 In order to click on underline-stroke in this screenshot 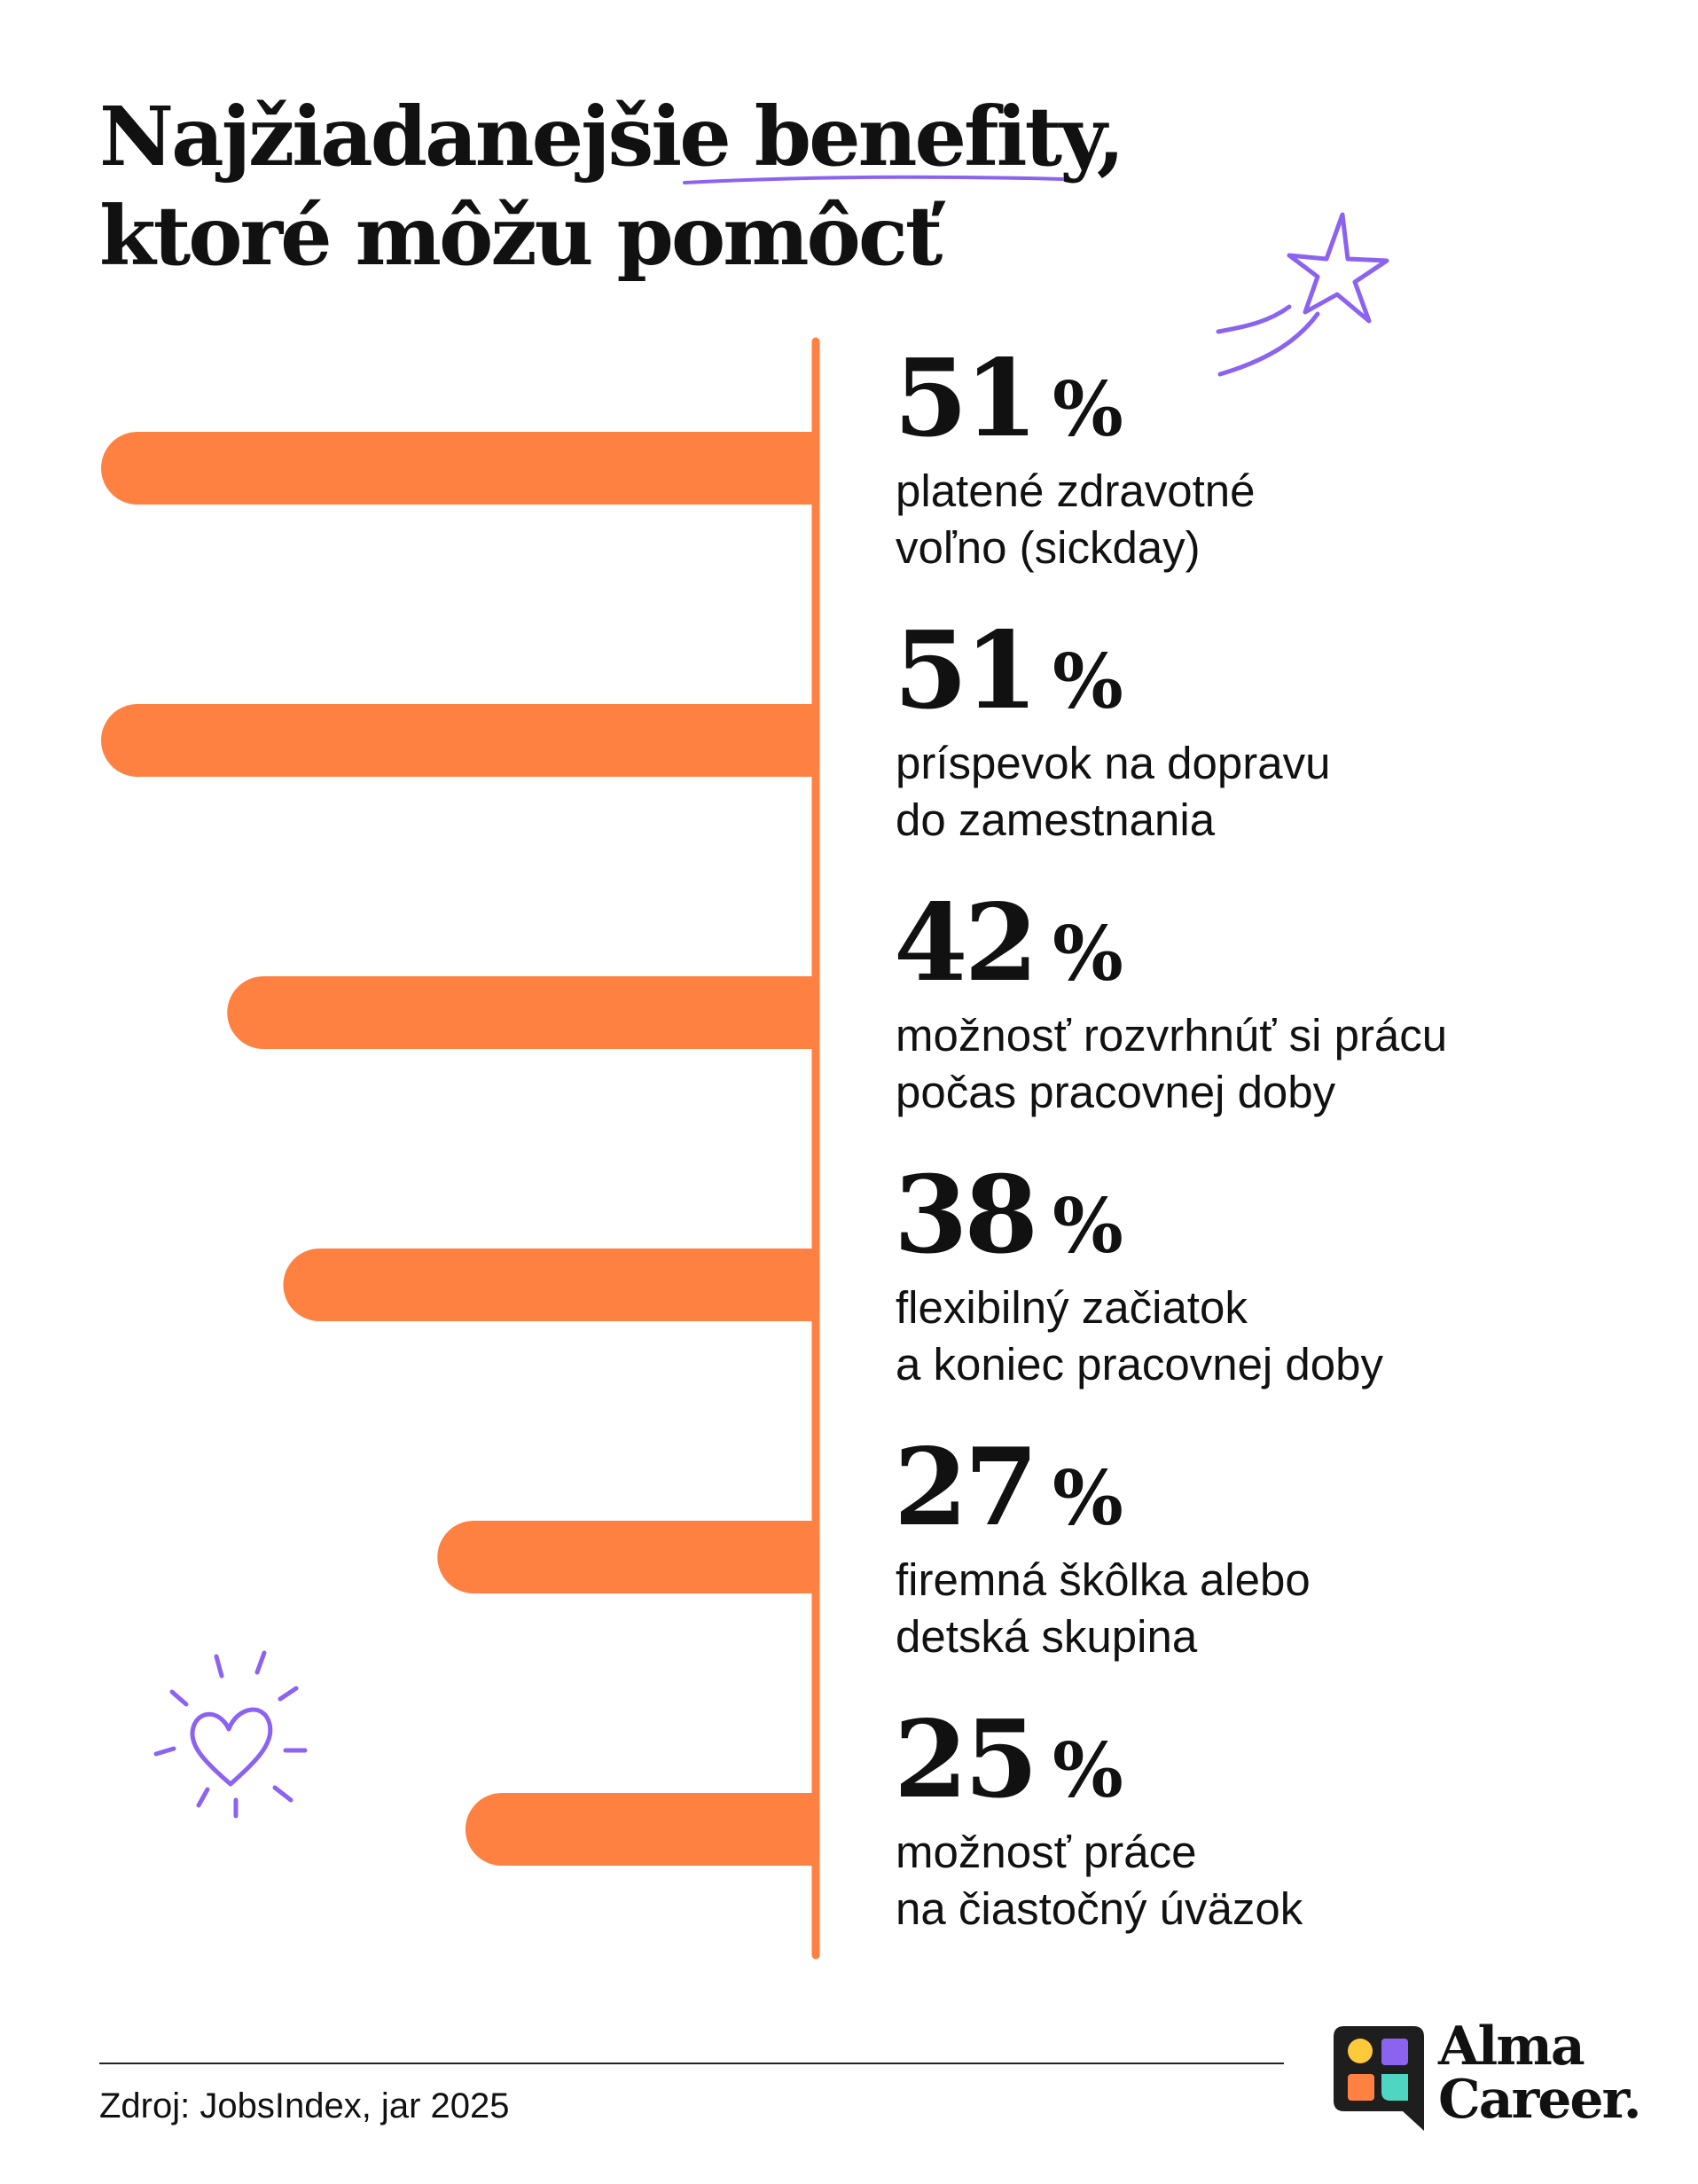, I will do `click(873, 179)`.